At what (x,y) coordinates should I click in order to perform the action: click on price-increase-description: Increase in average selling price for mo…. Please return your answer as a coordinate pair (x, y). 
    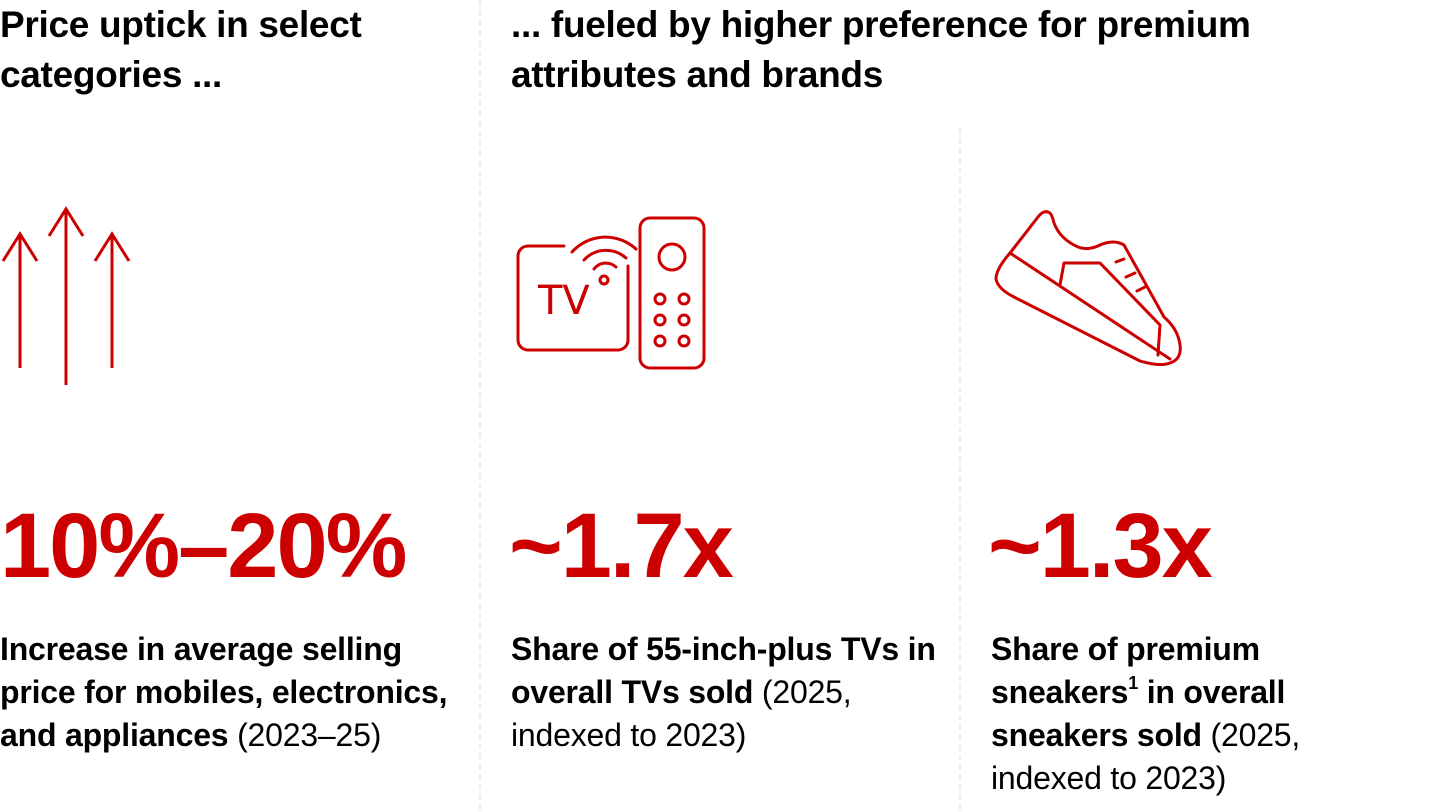
    Looking at the image, I should click on (230, 692).